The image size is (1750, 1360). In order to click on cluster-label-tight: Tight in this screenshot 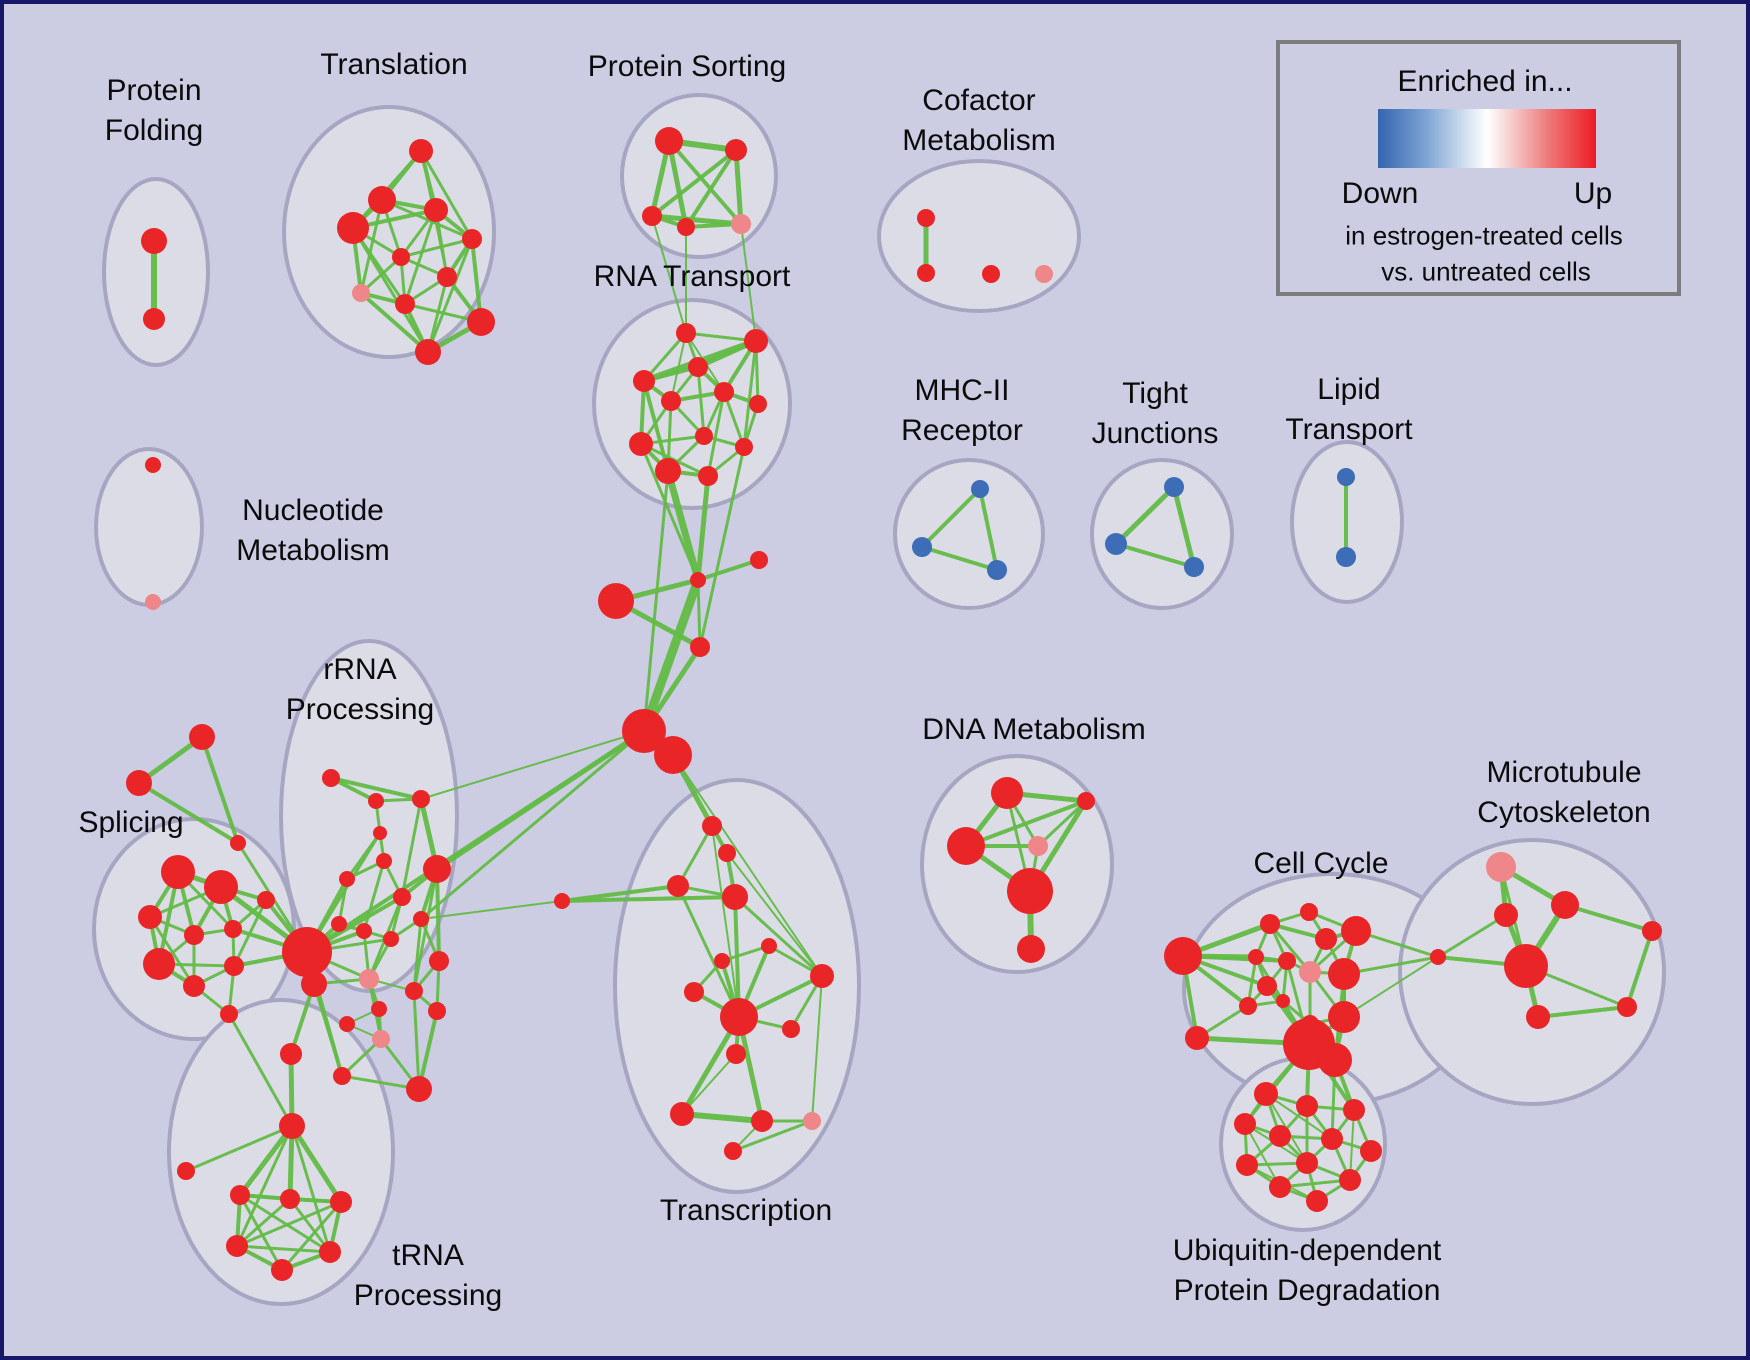, I will do `click(1155, 393)`.